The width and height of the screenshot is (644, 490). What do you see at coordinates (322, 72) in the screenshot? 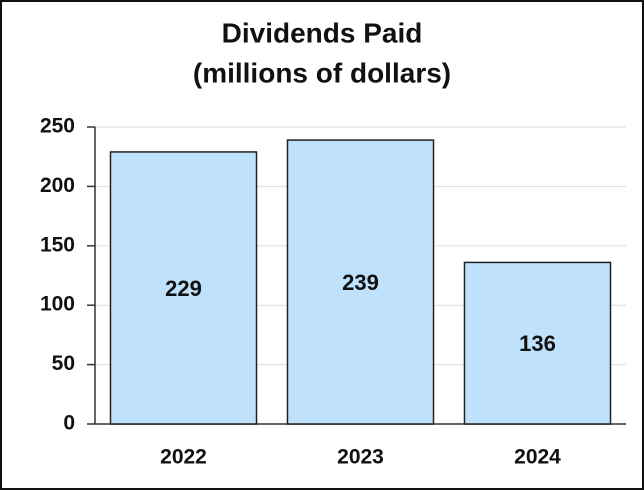
I see `chart-subtitle: (millions of dollars)` at bounding box center [322, 72].